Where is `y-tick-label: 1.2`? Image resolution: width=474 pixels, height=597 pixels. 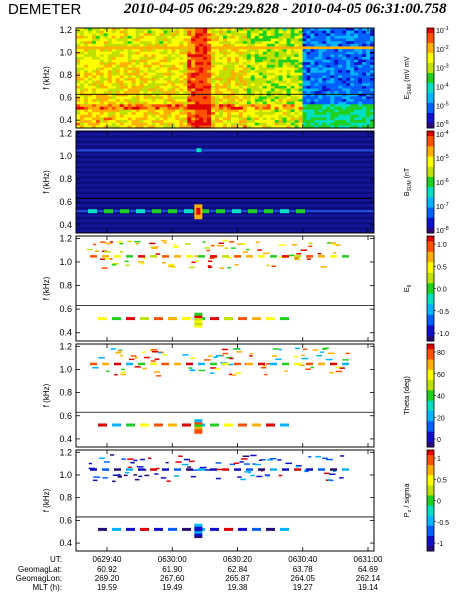
y-tick-label: 1.2 is located at coordinates (65, 346).